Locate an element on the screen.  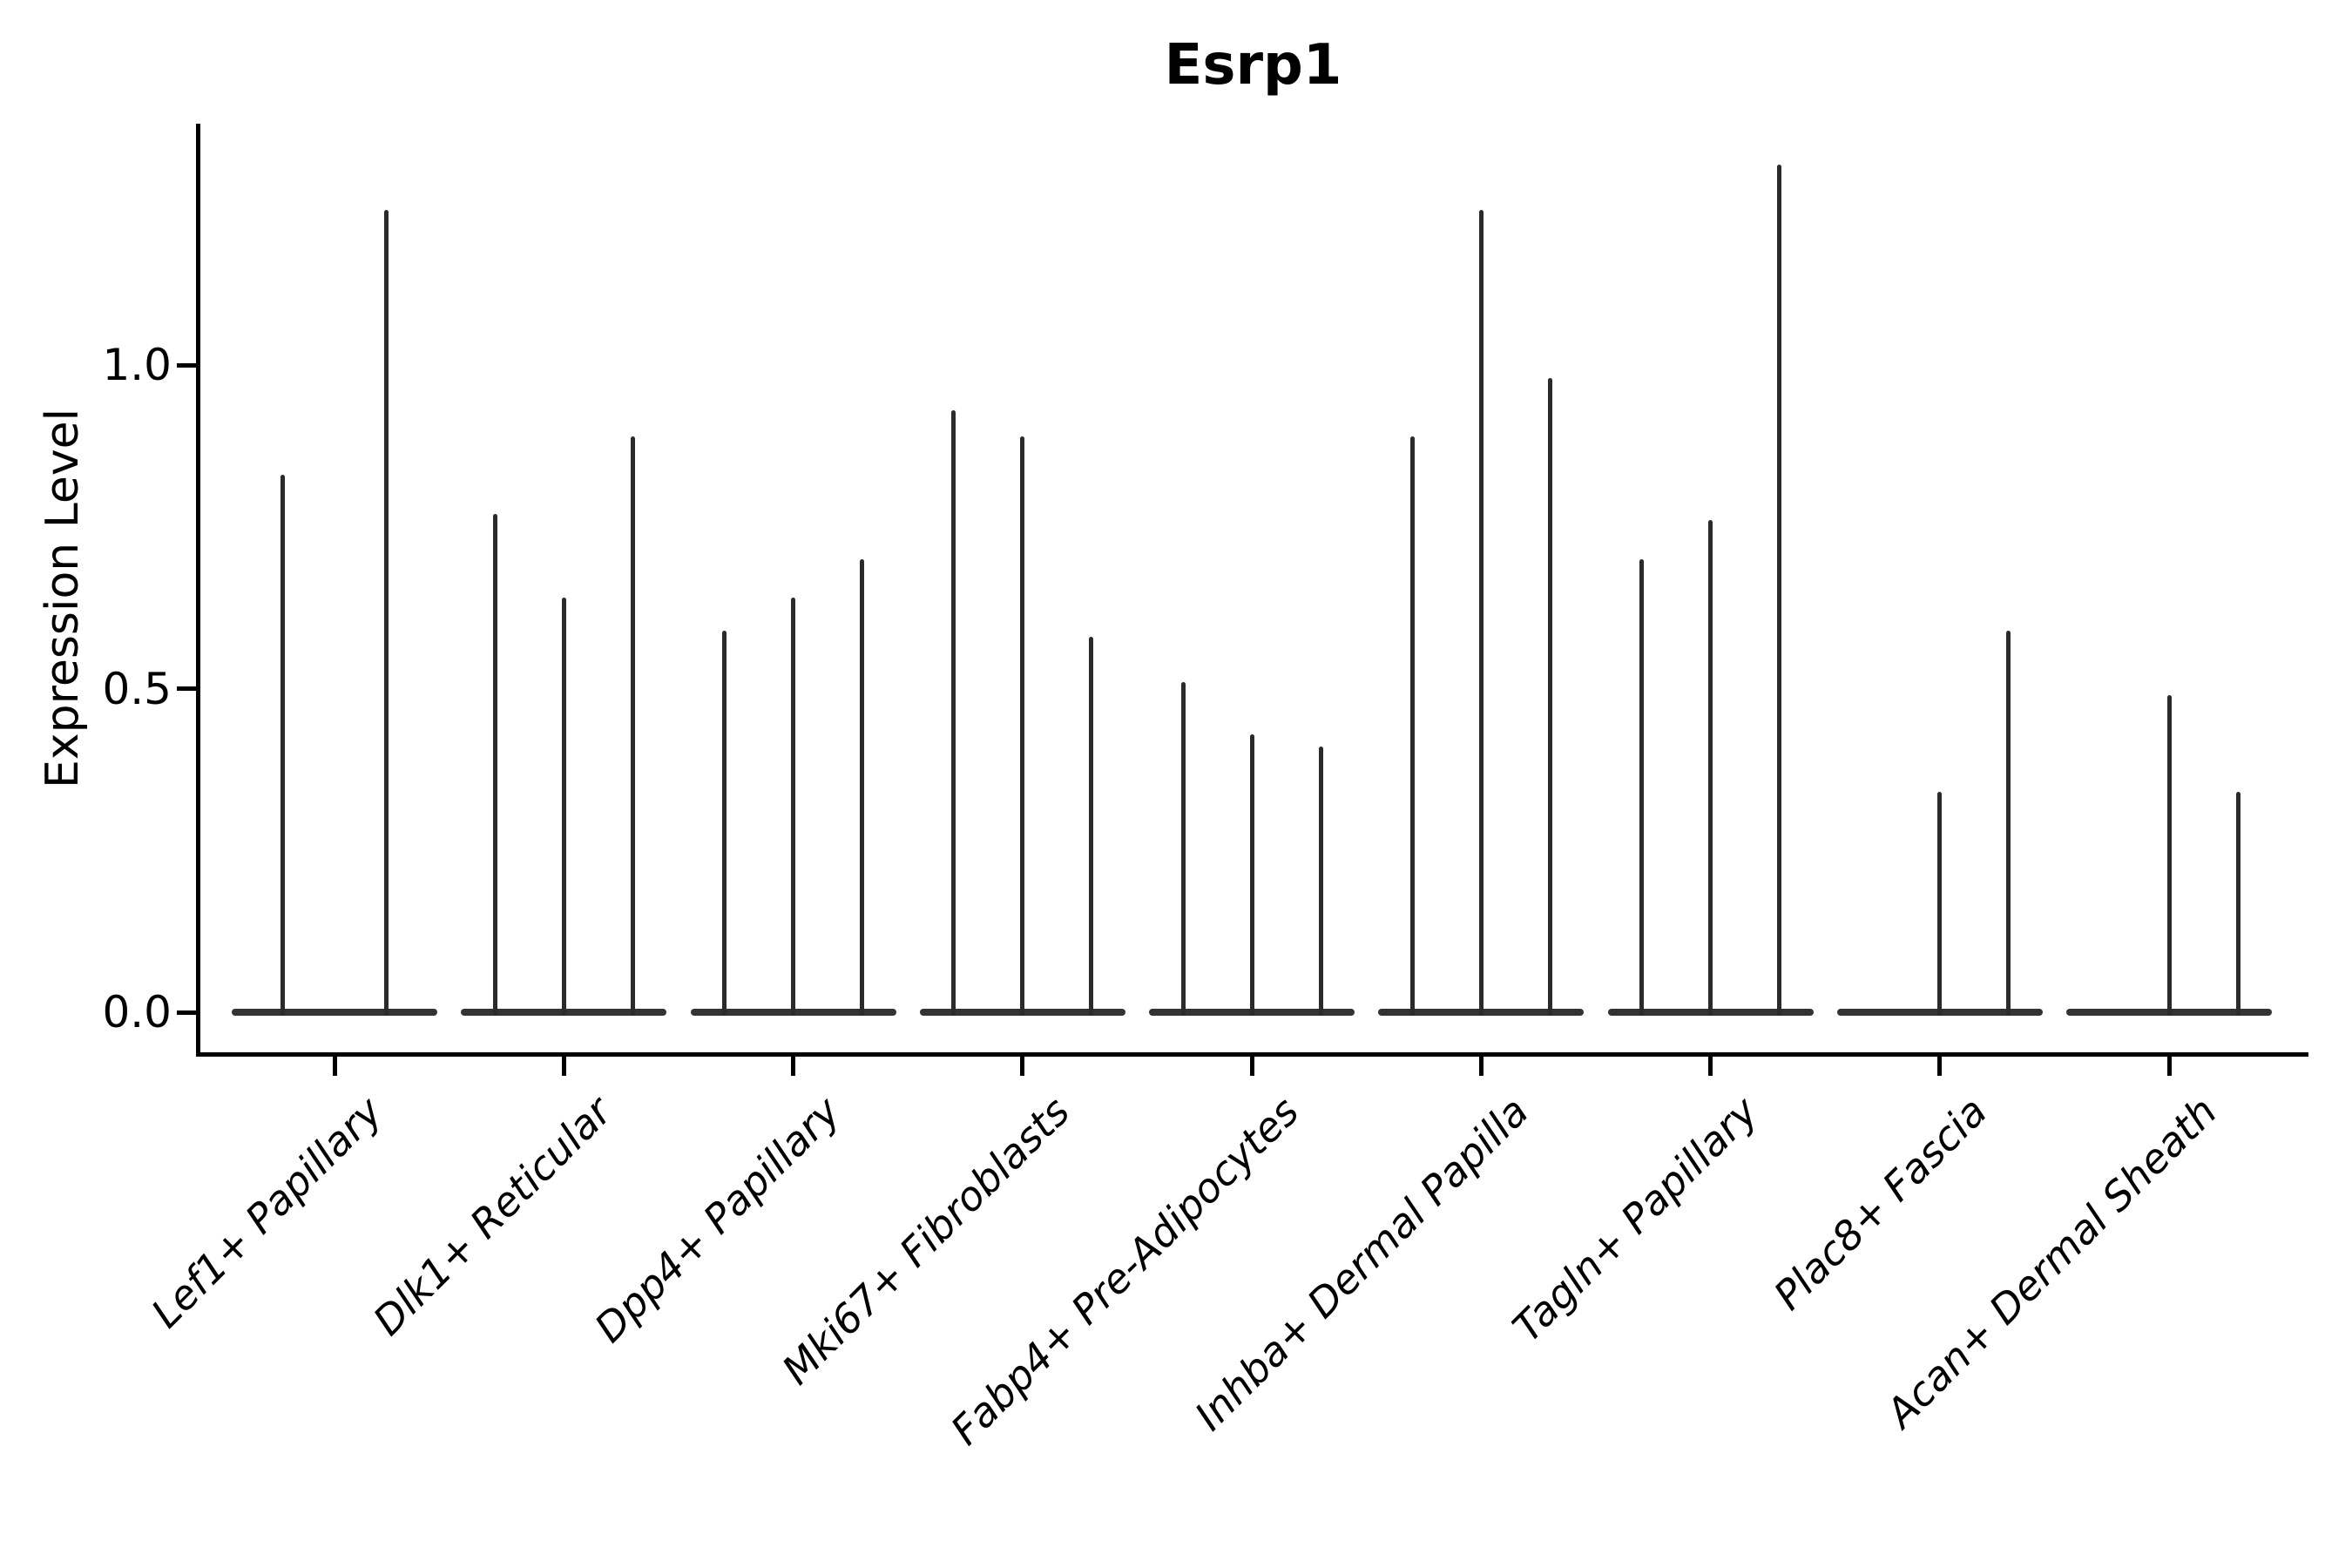
plot-title: Esrp1 is located at coordinates (1253, 66).